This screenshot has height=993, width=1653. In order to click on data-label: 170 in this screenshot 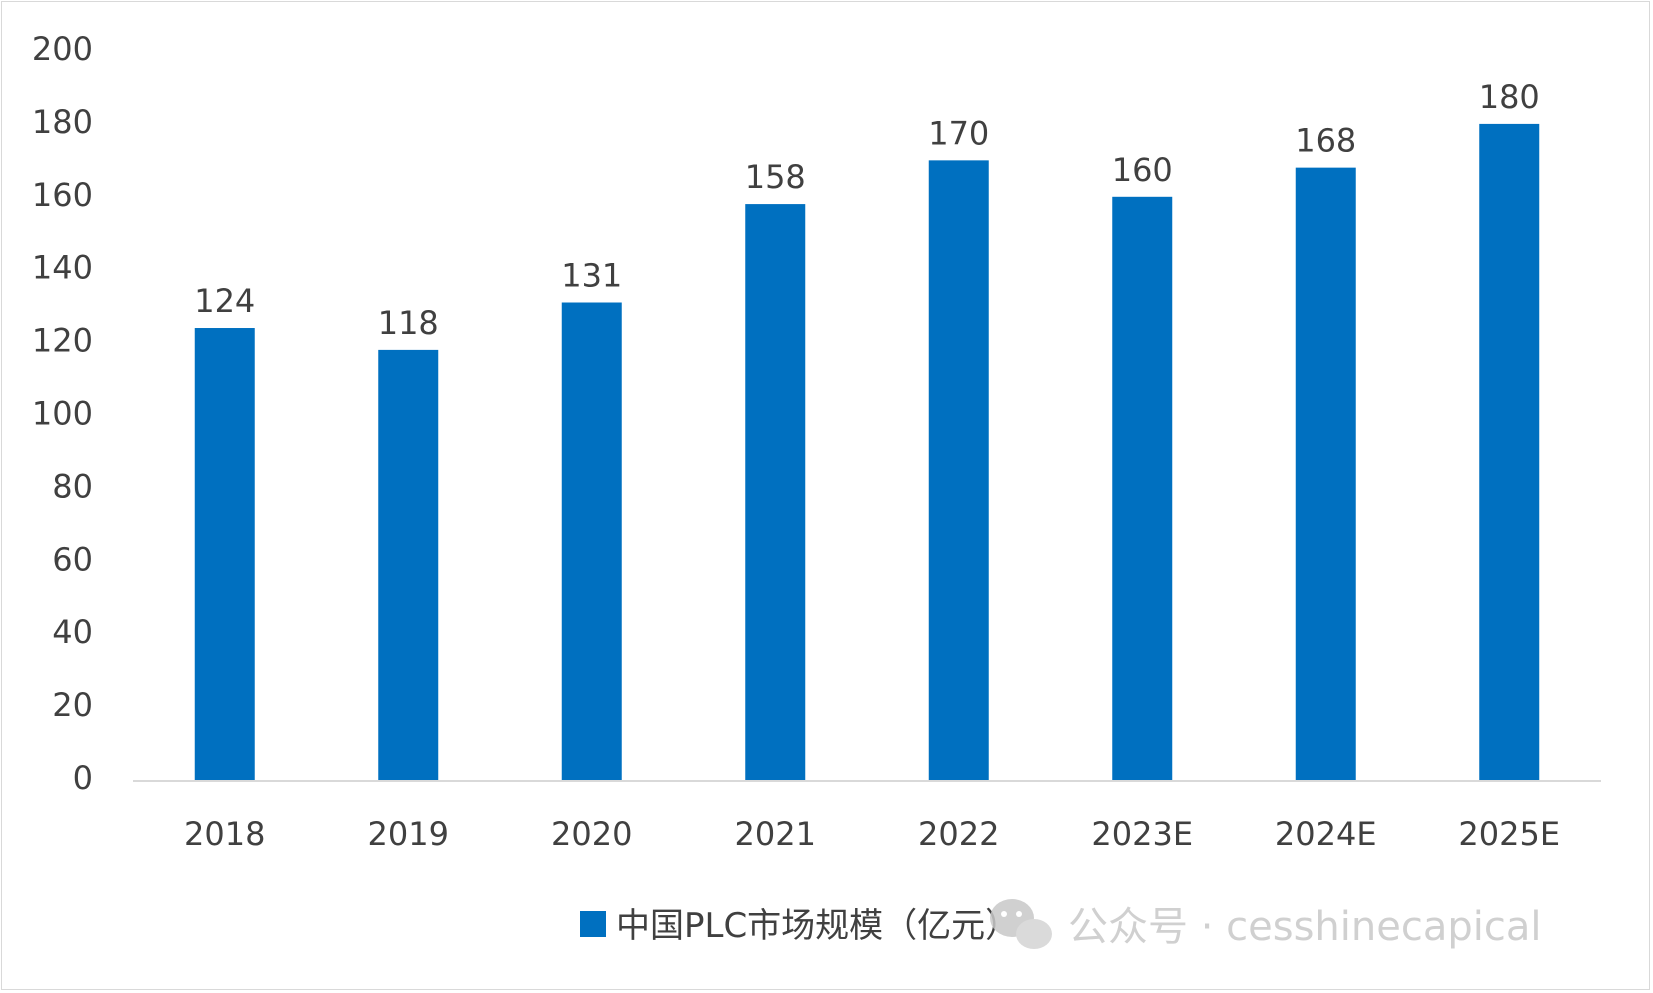, I will do `click(958, 133)`.